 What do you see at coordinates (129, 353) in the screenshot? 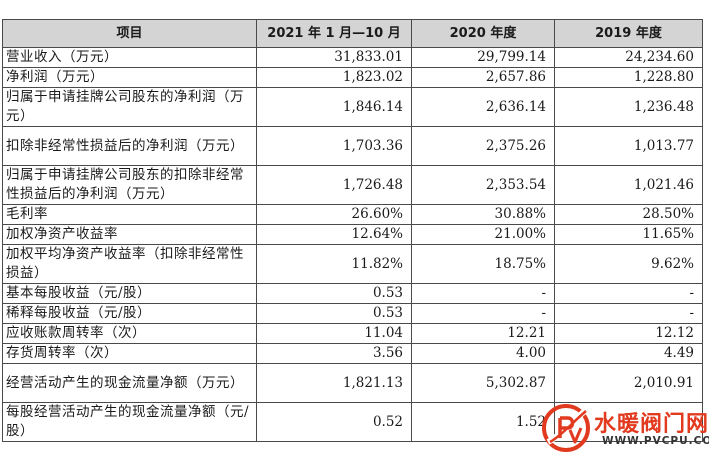
I see `row-label: 存货周转率（次）` at bounding box center [129, 353].